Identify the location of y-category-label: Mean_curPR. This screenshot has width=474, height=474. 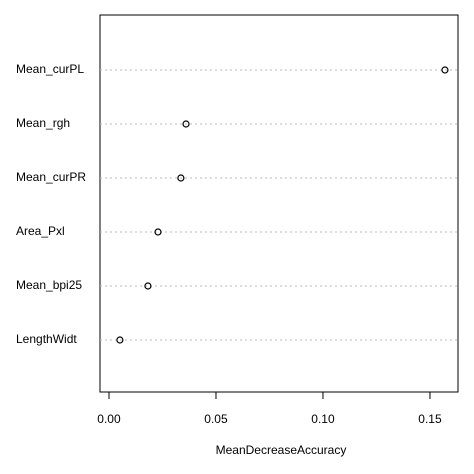
(51, 177).